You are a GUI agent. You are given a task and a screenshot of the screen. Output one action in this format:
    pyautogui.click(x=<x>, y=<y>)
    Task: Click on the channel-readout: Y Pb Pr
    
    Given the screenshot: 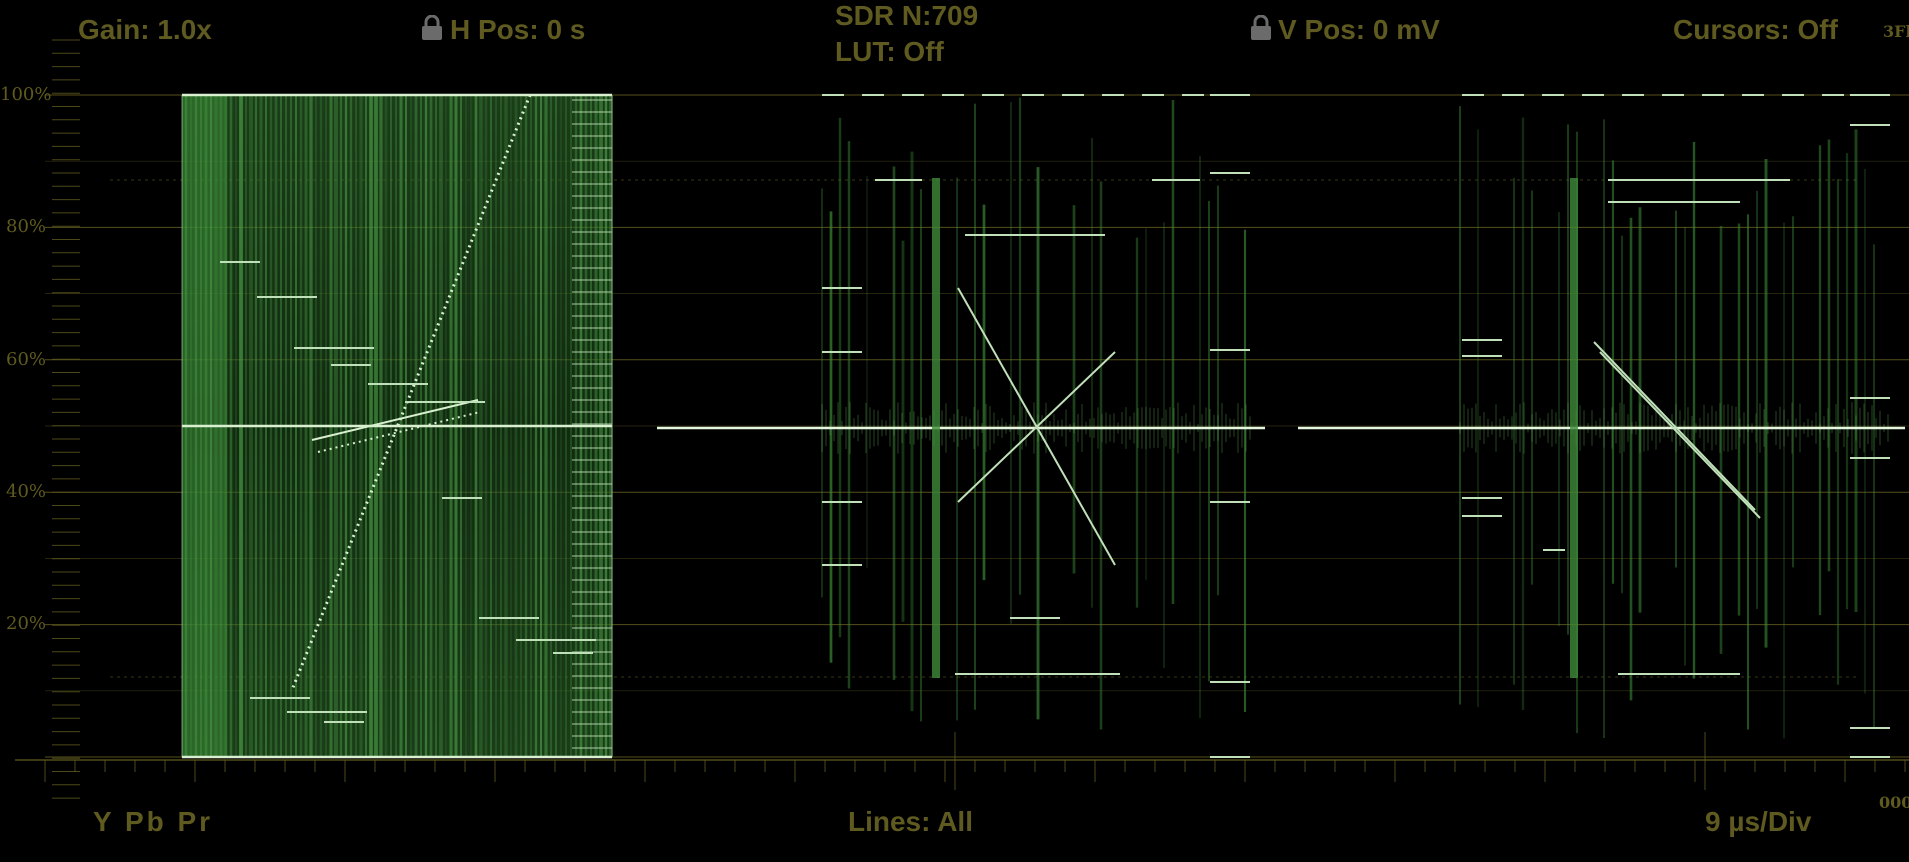 What is the action you would take?
    pyautogui.click(x=153, y=821)
    